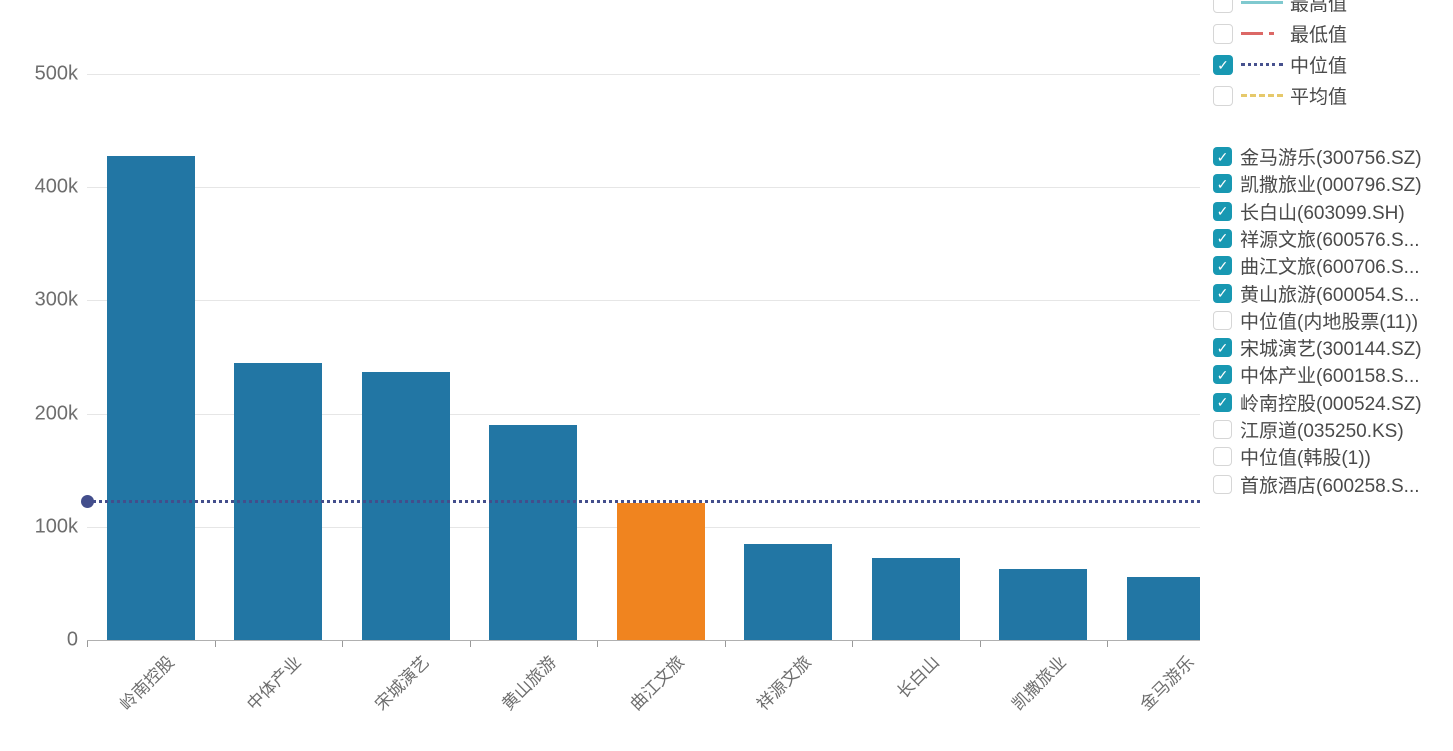  What do you see at coordinates (1322, 213) in the screenshot?
I see `series-label: 长白山(603099.SH)` at bounding box center [1322, 213].